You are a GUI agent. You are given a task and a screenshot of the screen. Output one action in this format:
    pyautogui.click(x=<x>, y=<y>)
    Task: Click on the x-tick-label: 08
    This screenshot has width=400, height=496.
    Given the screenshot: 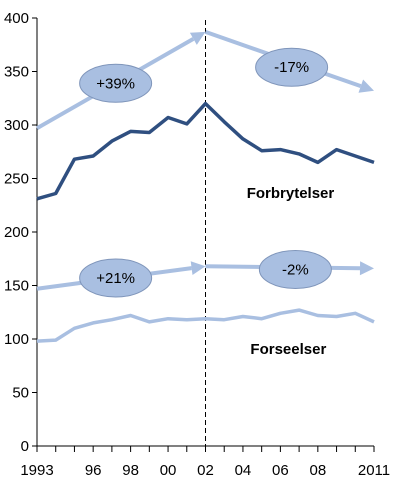 What is the action you would take?
    pyautogui.click(x=317, y=470)
    